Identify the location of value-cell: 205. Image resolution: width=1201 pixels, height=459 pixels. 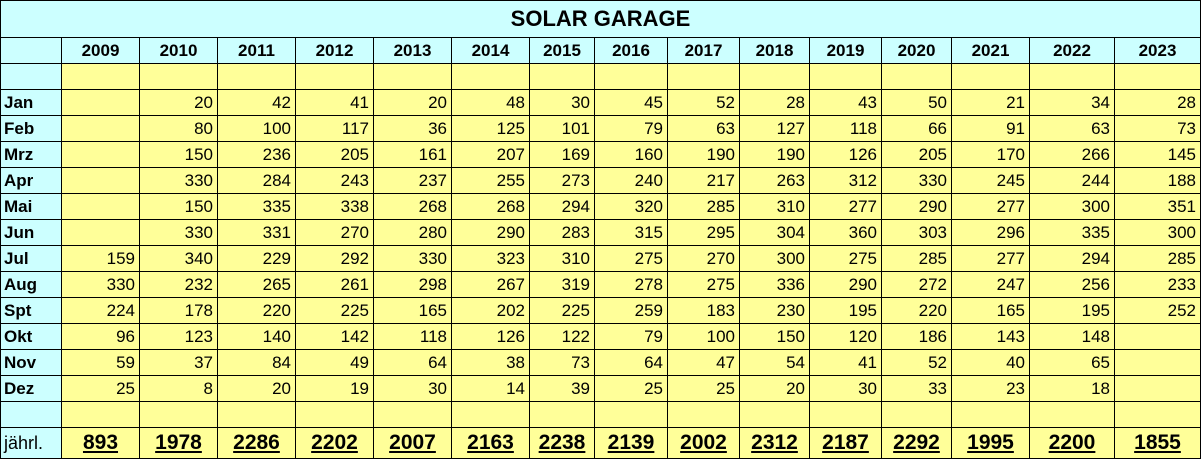
(917, 155).